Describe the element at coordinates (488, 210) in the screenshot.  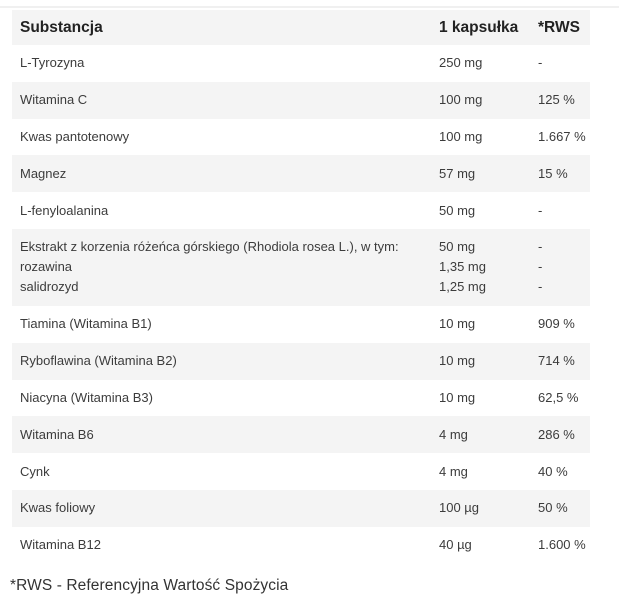
I see `amount-cell: 50 mg` at that location.